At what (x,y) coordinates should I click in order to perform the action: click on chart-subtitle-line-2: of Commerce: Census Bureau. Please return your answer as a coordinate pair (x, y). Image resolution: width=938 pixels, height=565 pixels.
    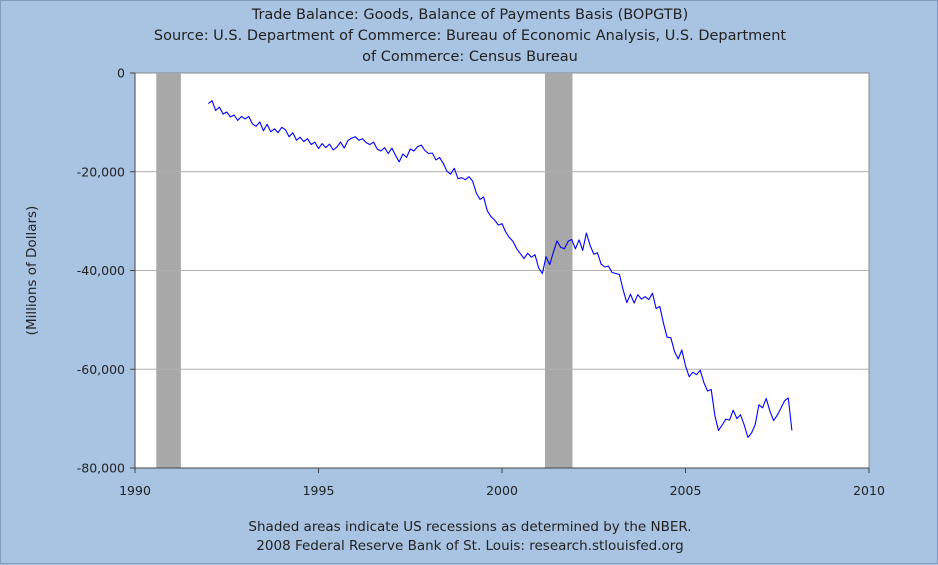
    Looking at the image, I should click on (470, 57).